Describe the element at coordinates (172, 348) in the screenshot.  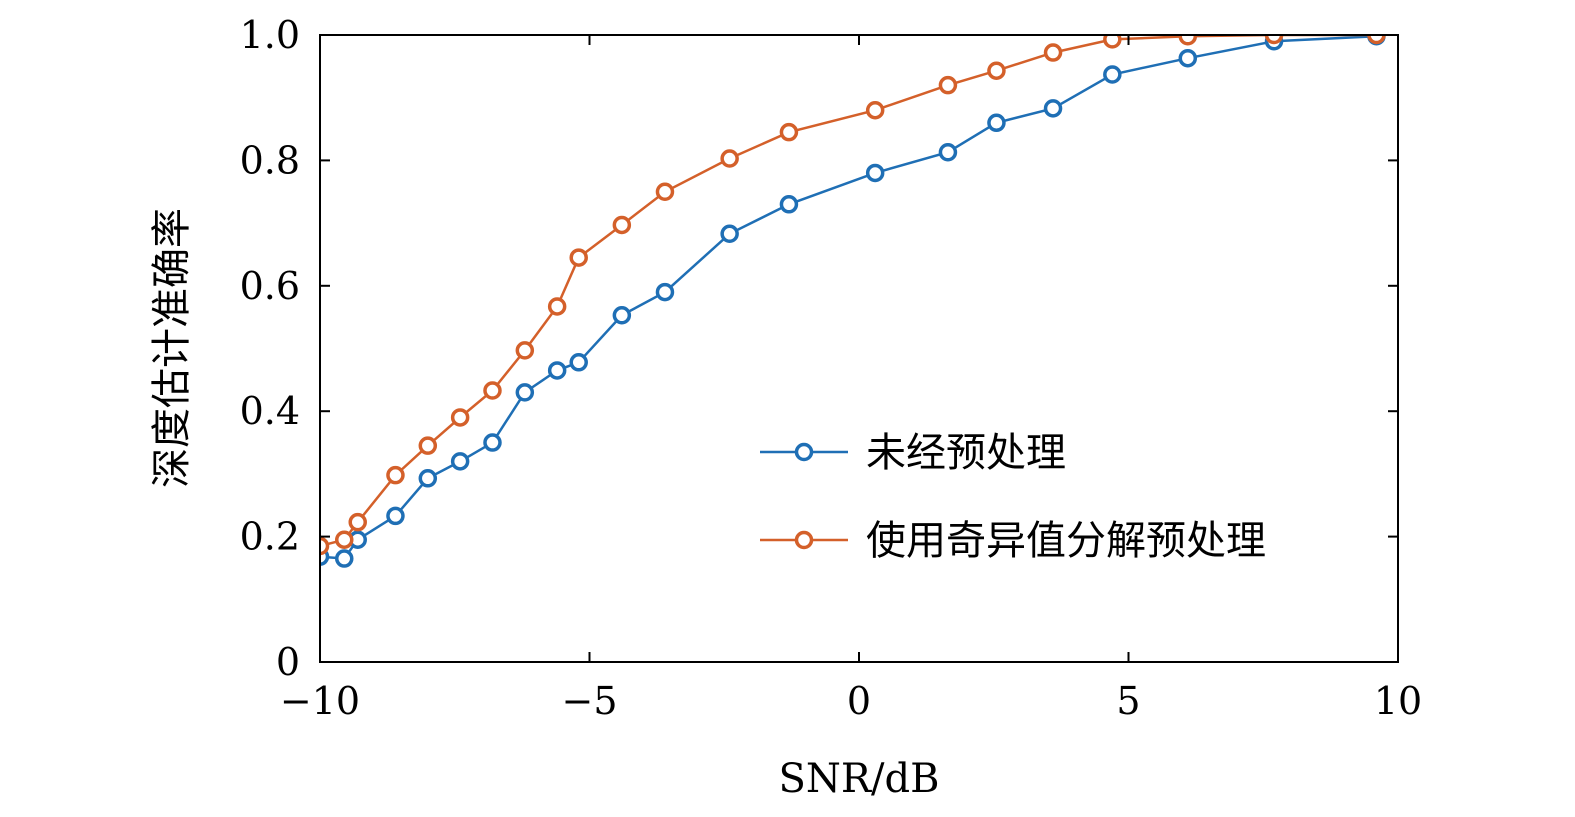
I see `y-axis-title: 深度估计准确率` at that location.